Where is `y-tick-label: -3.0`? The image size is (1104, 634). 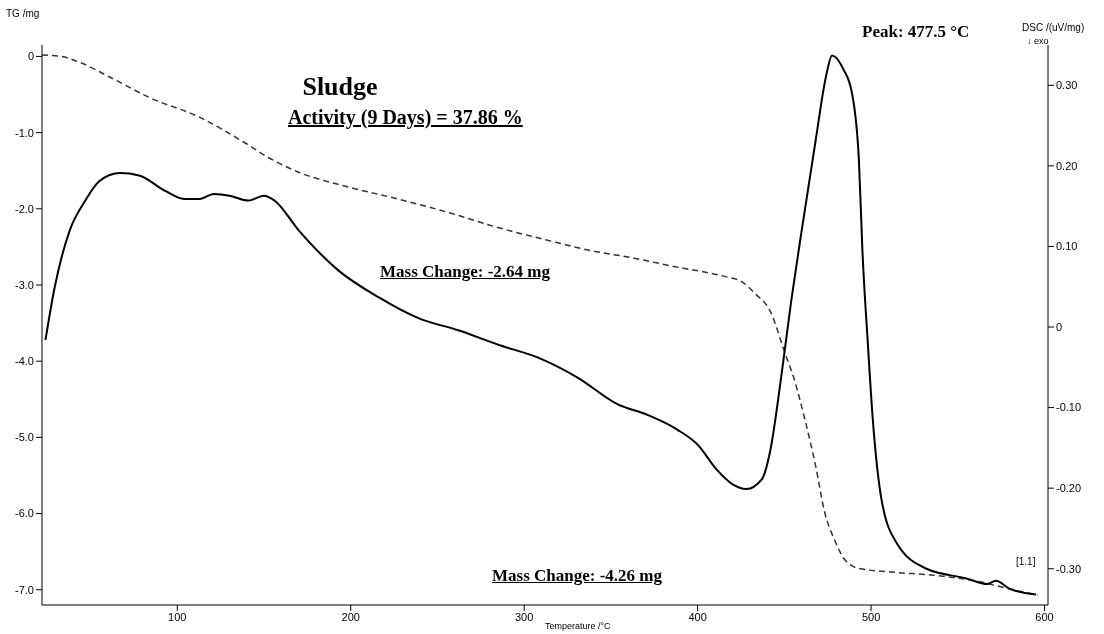 y-tick-label: -3.0 is located at coordinates (24, 284).